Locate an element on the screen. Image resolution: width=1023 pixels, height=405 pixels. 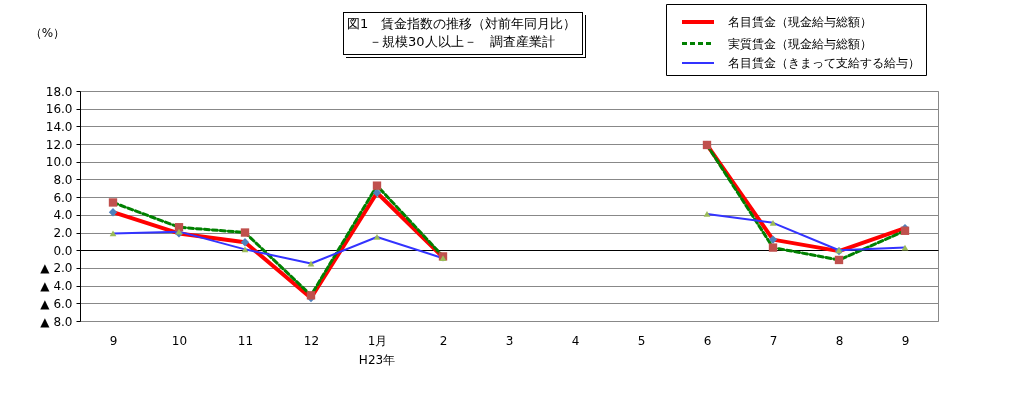
x-tick-label: 7 is located at coordinates (773, 340).